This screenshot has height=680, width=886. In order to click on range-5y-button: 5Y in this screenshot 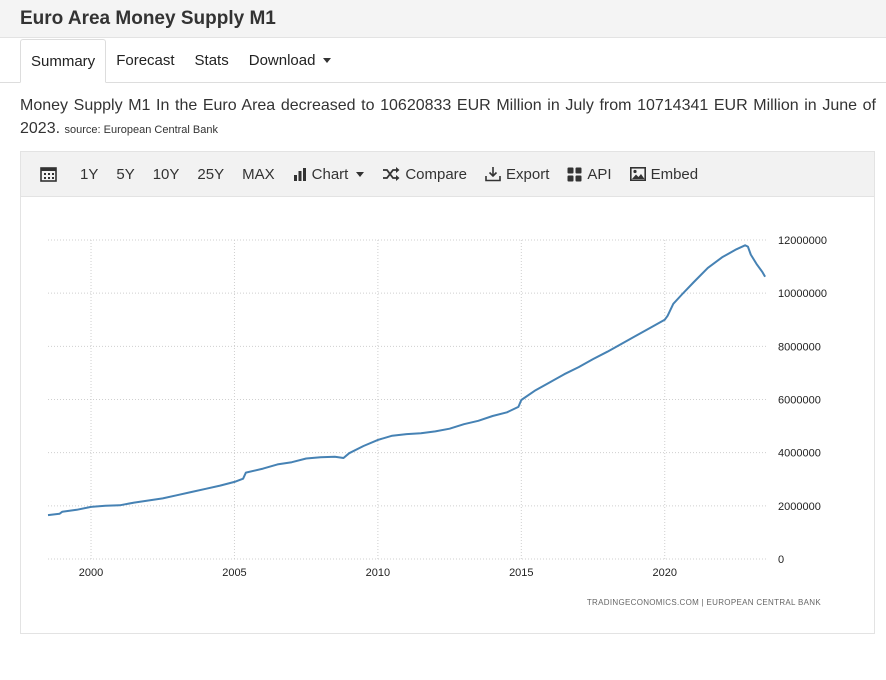, I will do `click(125, 174)`.